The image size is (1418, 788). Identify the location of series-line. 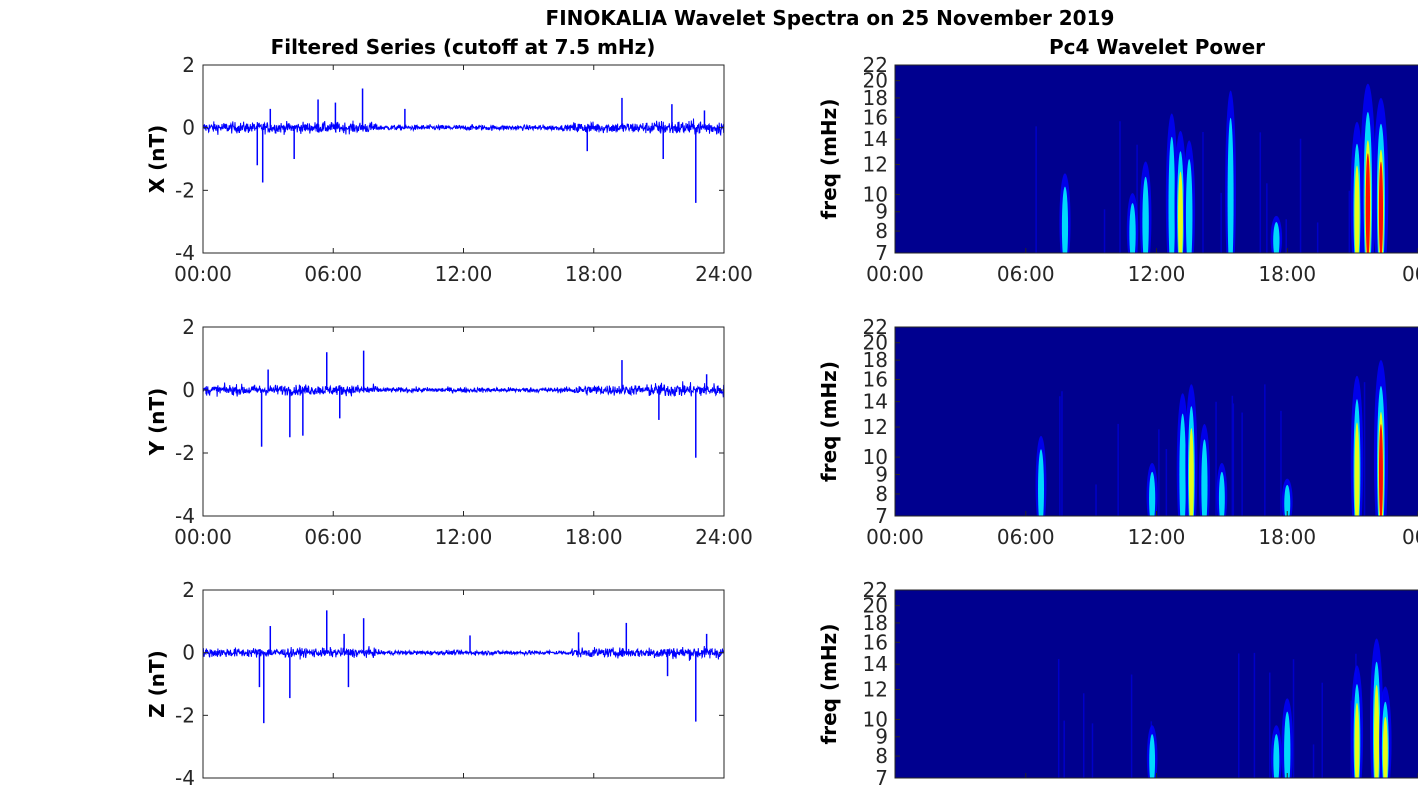
(463, 127).